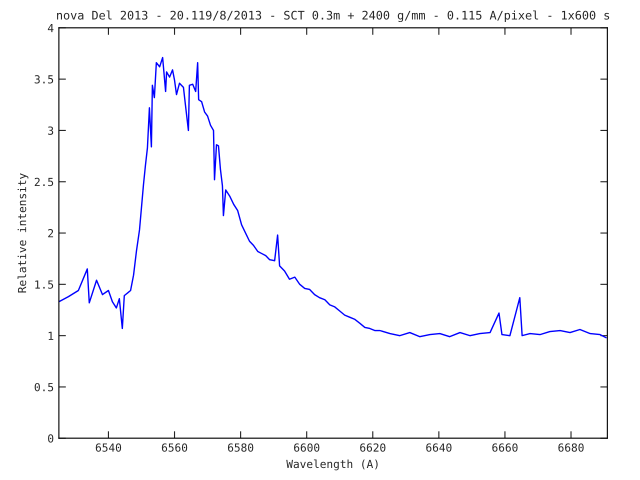 The width and height of the screenshot is (640, 480). What do you see at coordinates (44, 79) in the screenshot?
I see `y-tick-label: 3.5` at bounding box center [44, 79].